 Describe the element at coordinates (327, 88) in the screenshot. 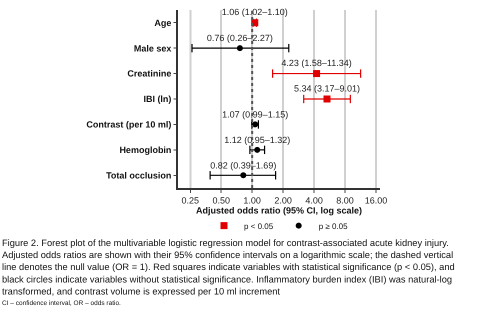

I see `data-label: 5.34 (3.17–9.01)` at that location.